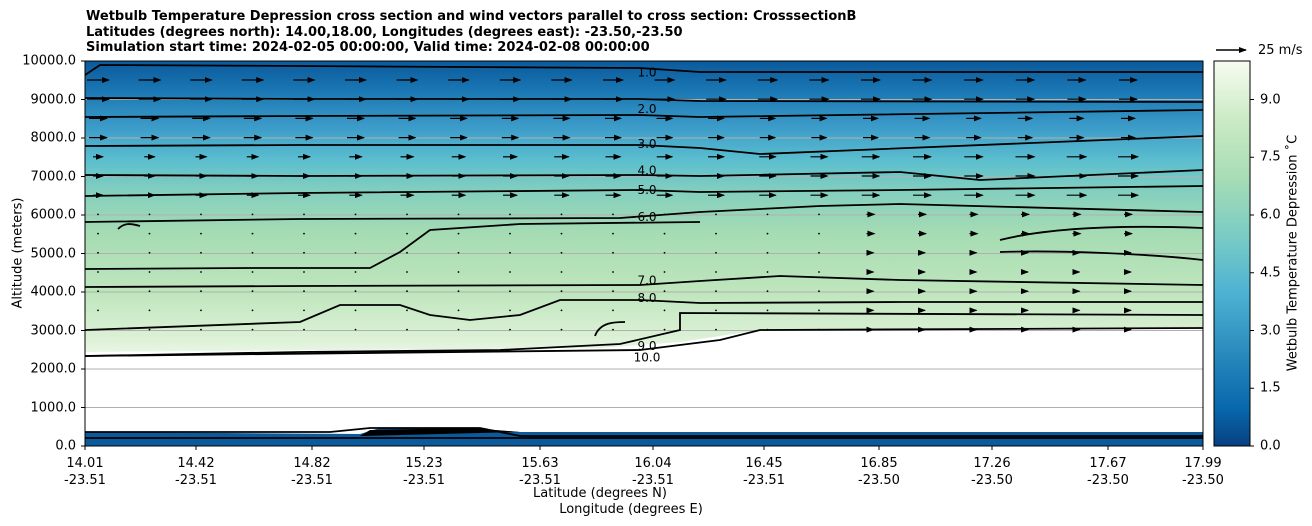  I want to click on contour-label: 6.0, so click(646, 217).